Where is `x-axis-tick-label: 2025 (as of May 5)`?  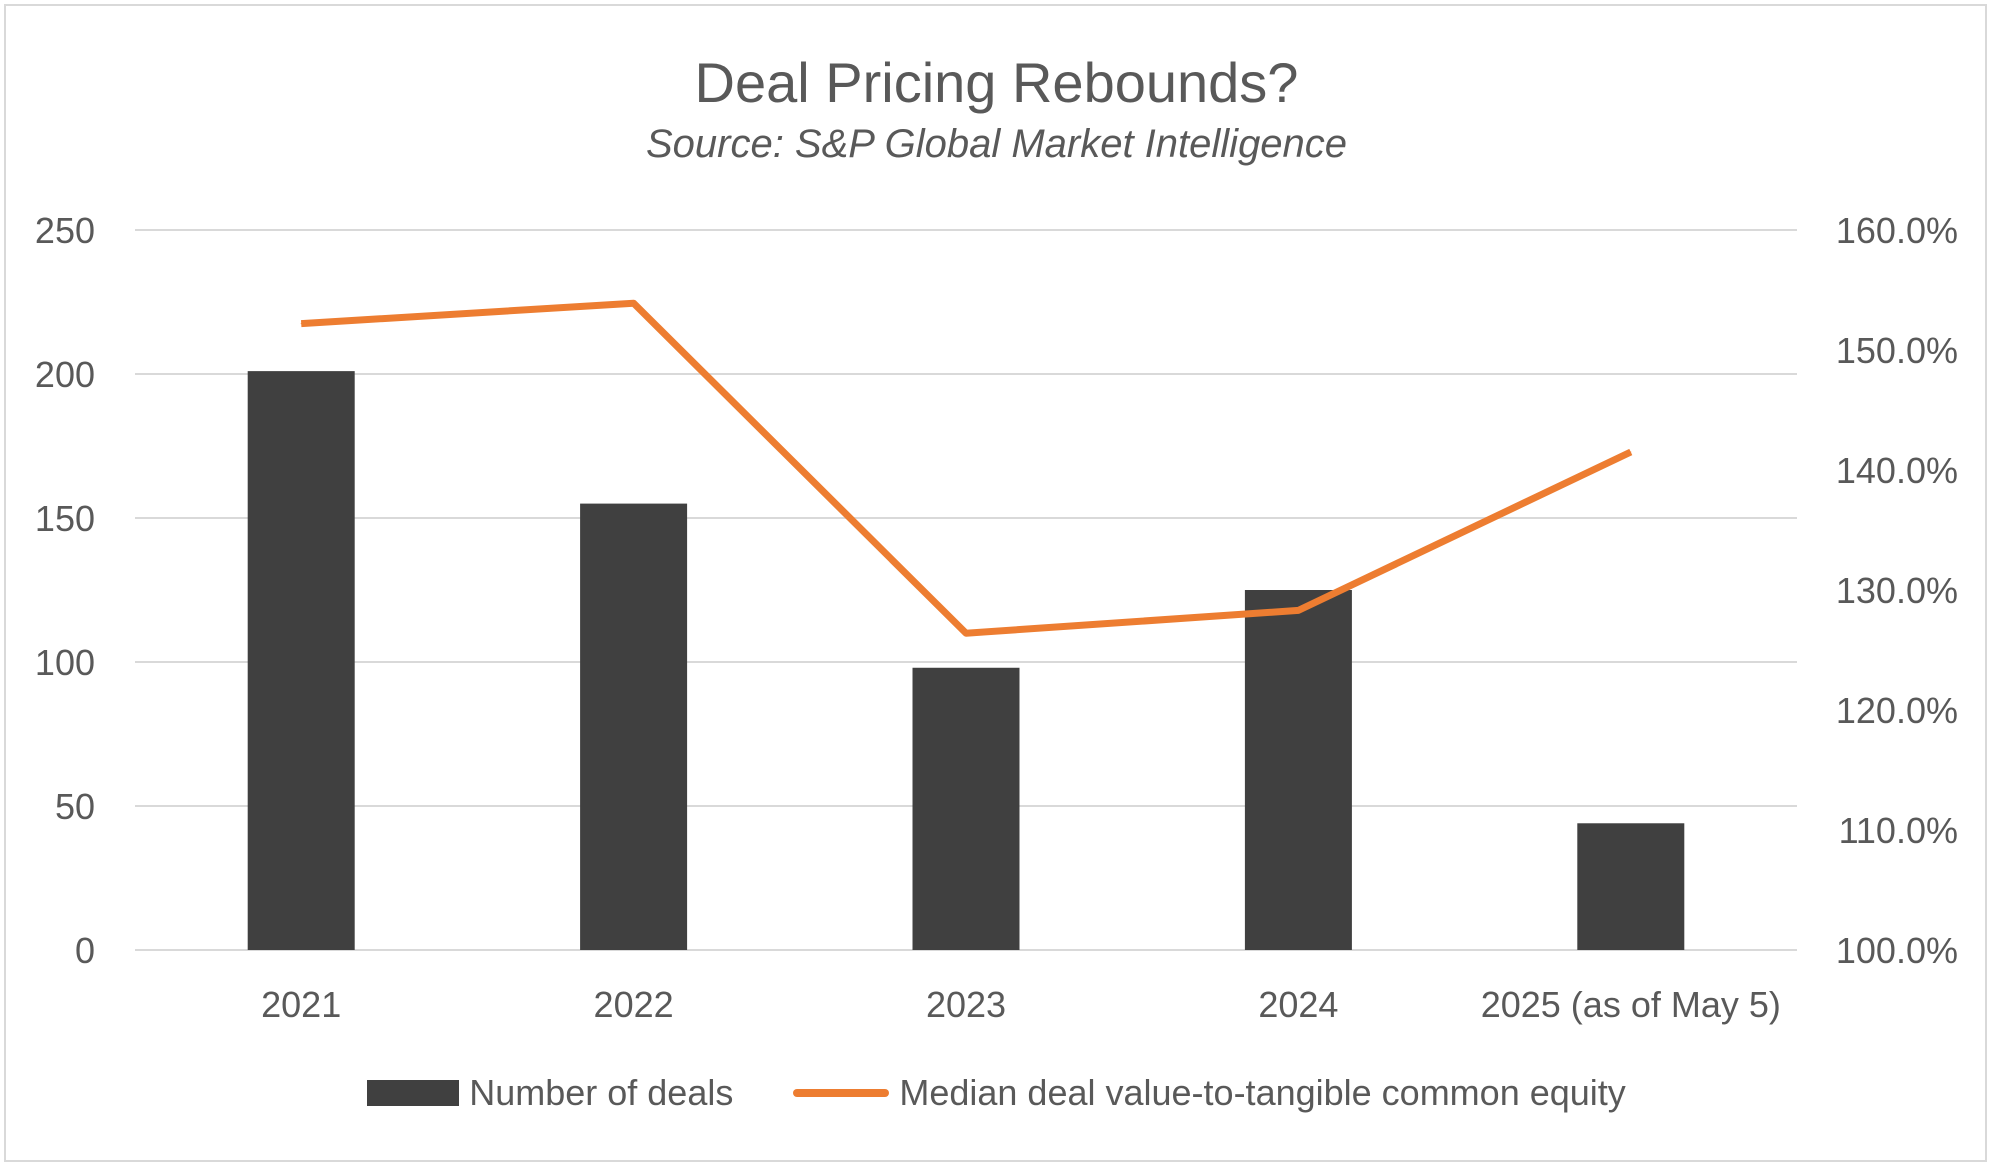
x-axis-tick-label: 2025 (as of May 5) is located at coordinates (1631, 1004).